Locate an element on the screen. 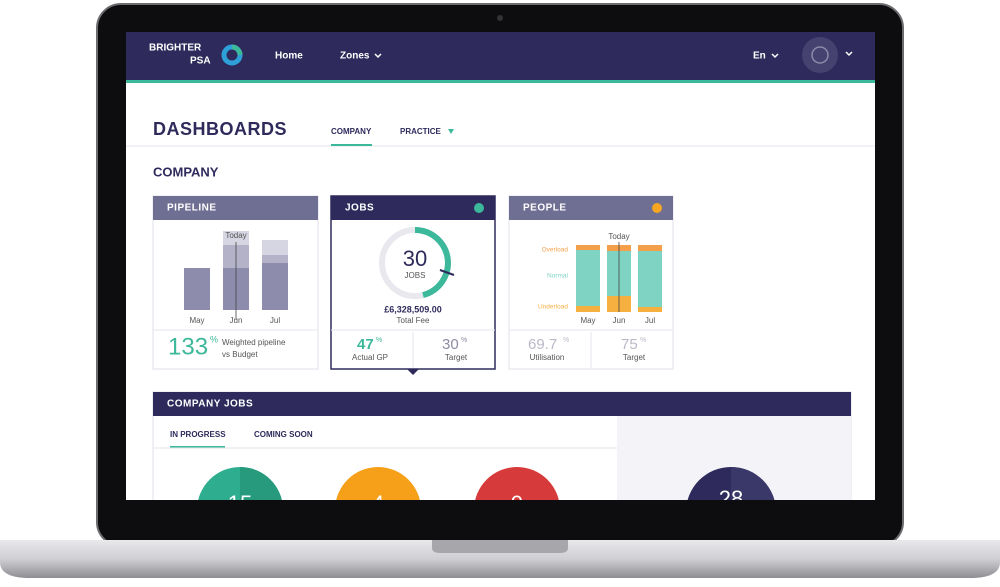 The height and width of the screenshot is (587, 1000). total-fee-label: Total Fee is located at coordinates (413, 320).